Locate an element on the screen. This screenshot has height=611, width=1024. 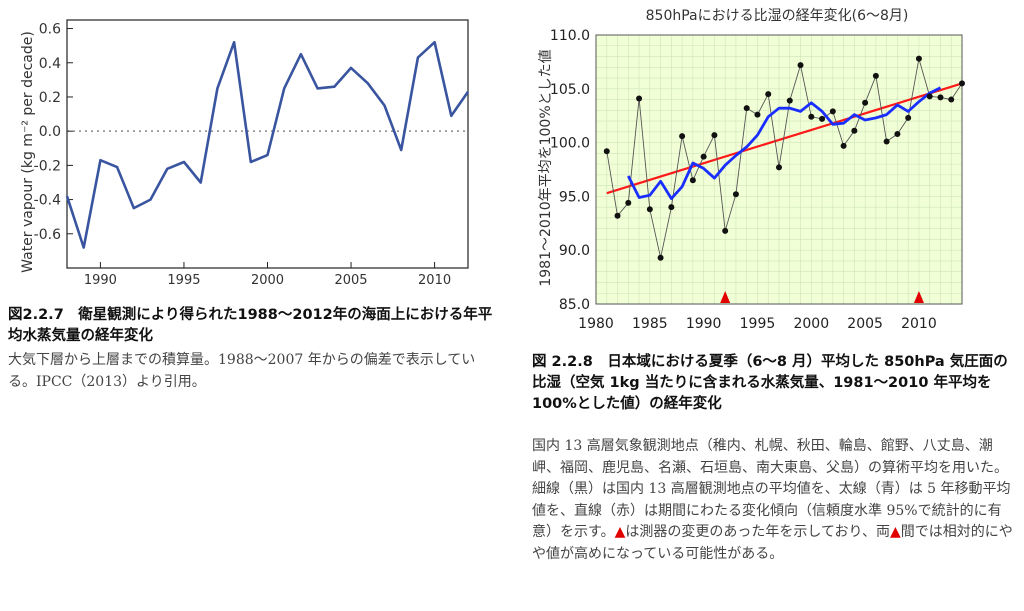
right-x-tick-label: 2010 is located at coordinates (919, 324).